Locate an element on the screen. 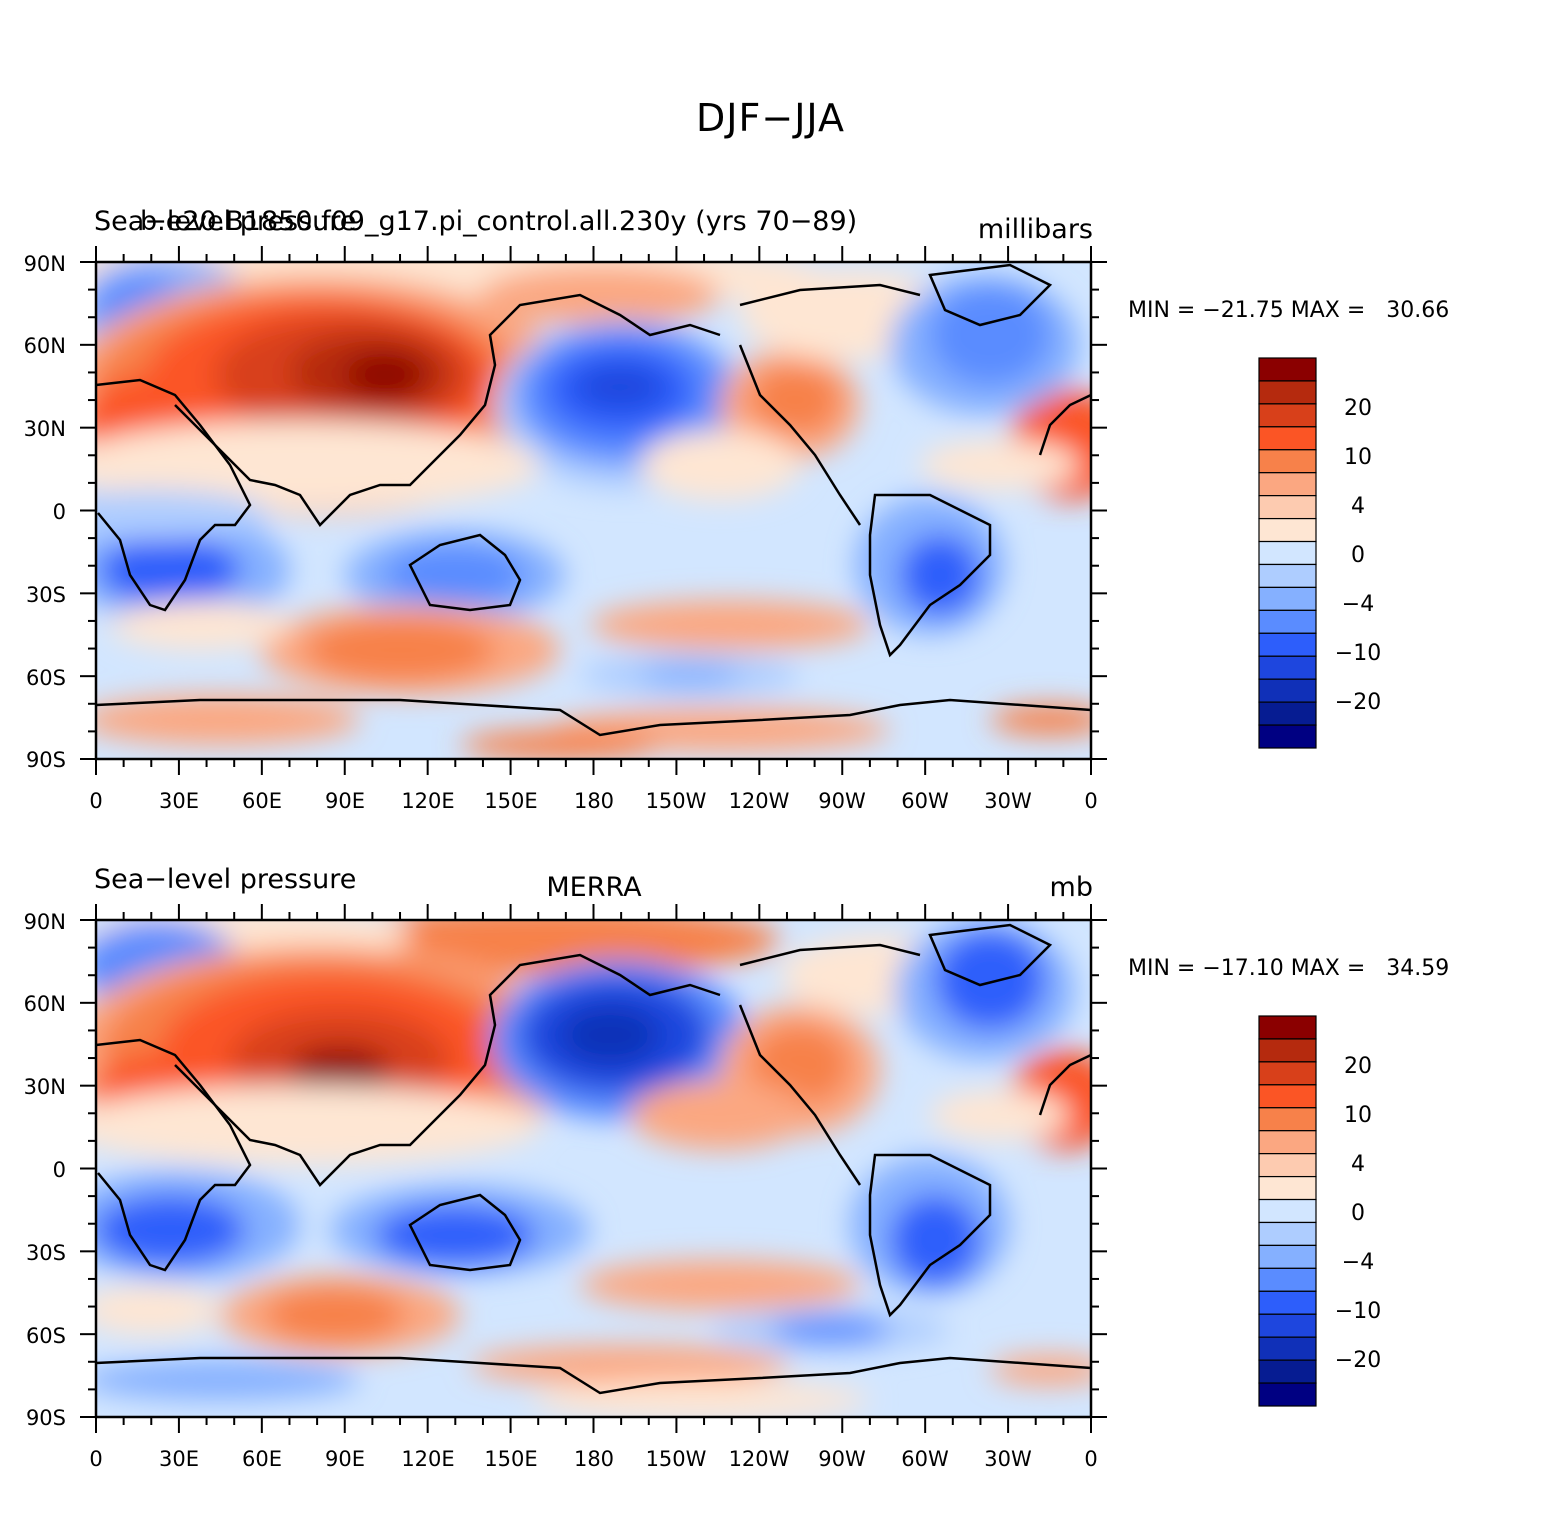  panel-units: mb is located at coordinates (1071, 887).